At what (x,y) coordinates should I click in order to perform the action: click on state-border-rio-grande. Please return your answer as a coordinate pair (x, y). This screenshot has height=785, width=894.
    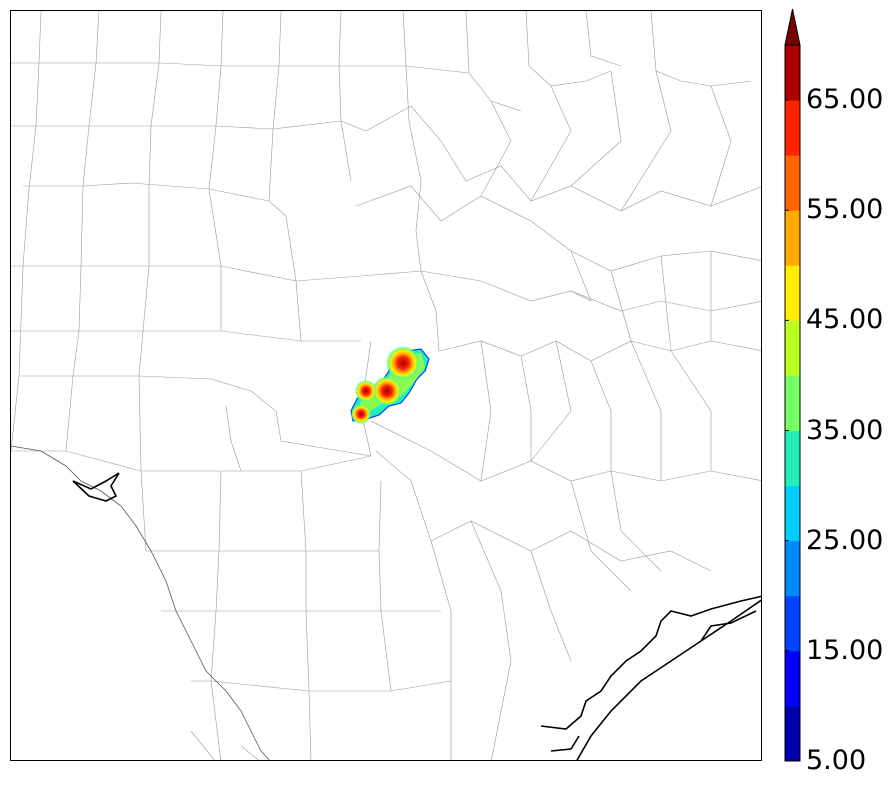
    Looking at the image, I should click on (140, 602).